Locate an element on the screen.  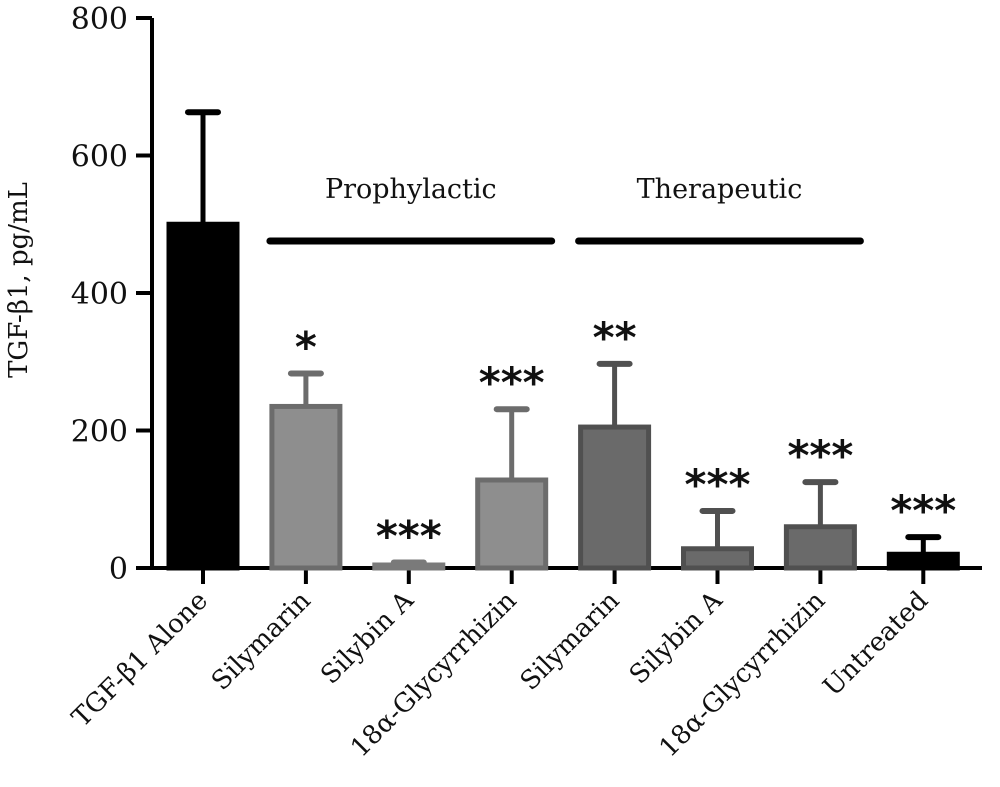
group-brackets: Prophylactic Therapeutic is located at coordinates (565, 209).